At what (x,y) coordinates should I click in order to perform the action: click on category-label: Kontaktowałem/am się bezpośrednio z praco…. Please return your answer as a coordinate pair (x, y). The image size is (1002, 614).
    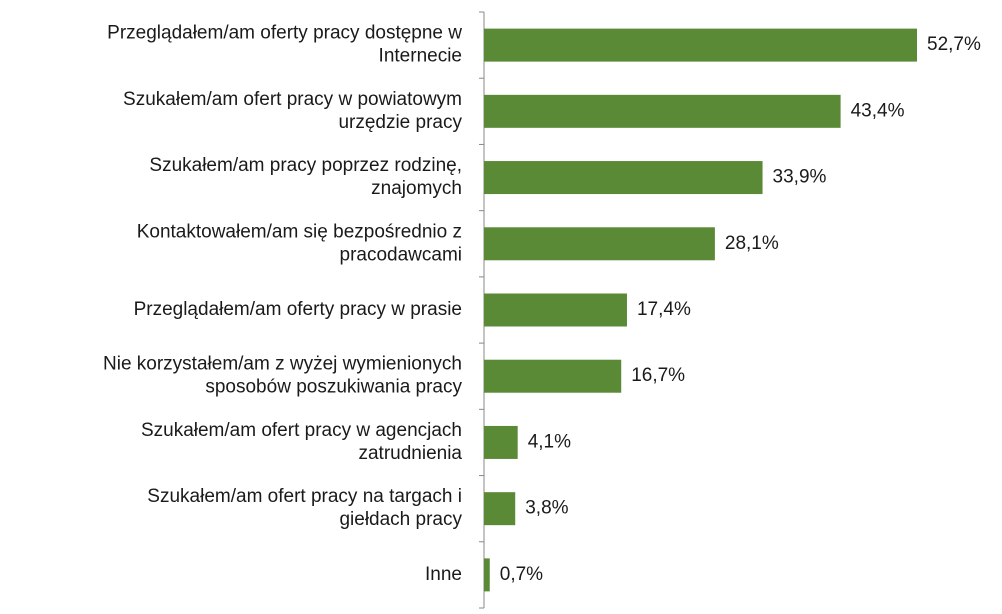
    Looking at the image, I should click on (299, 243).